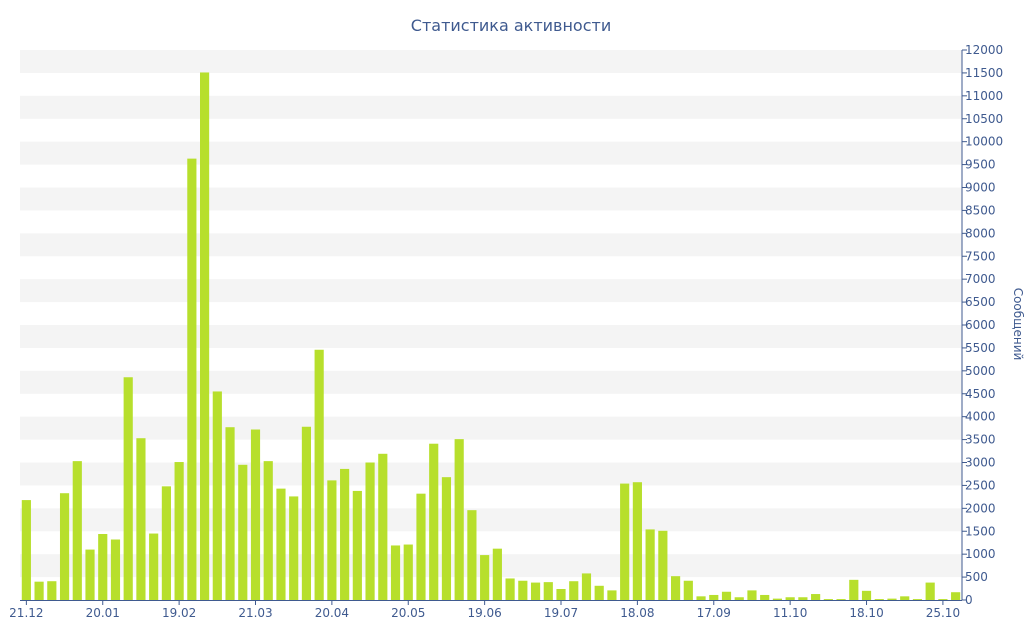 The width and height of the screenshot is (1024, 644). What do you see at coordinates (714, 613) in the screenshot?
I see `x-tick-label: 17.09` at bounding box center [714, 613].